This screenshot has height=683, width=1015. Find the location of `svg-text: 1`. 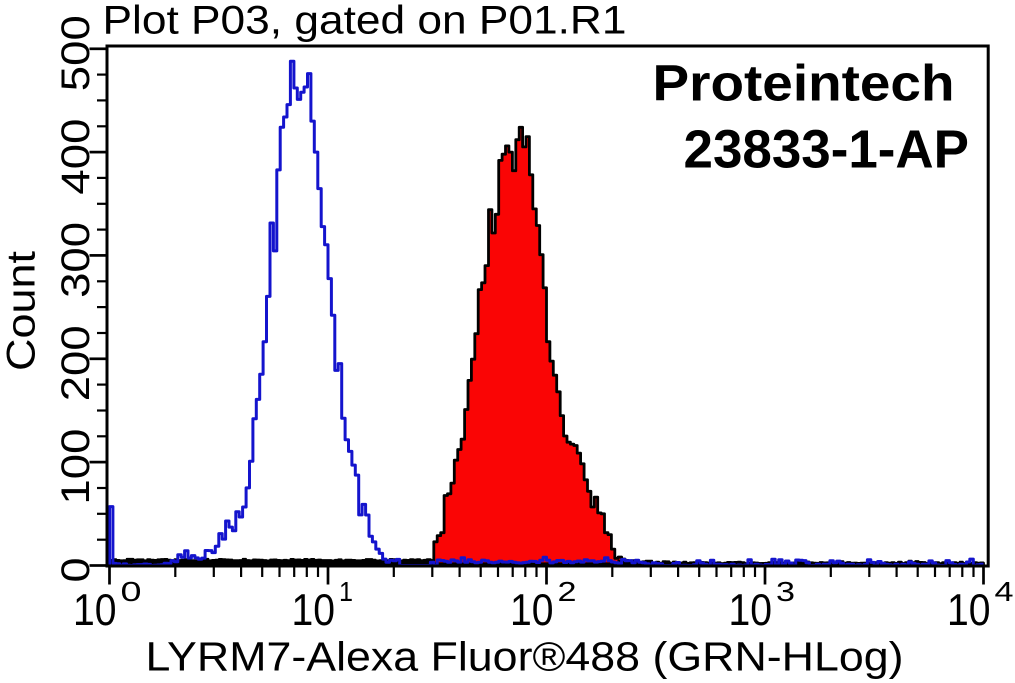

svg-text: 1 is located at coordinates (346, 591).